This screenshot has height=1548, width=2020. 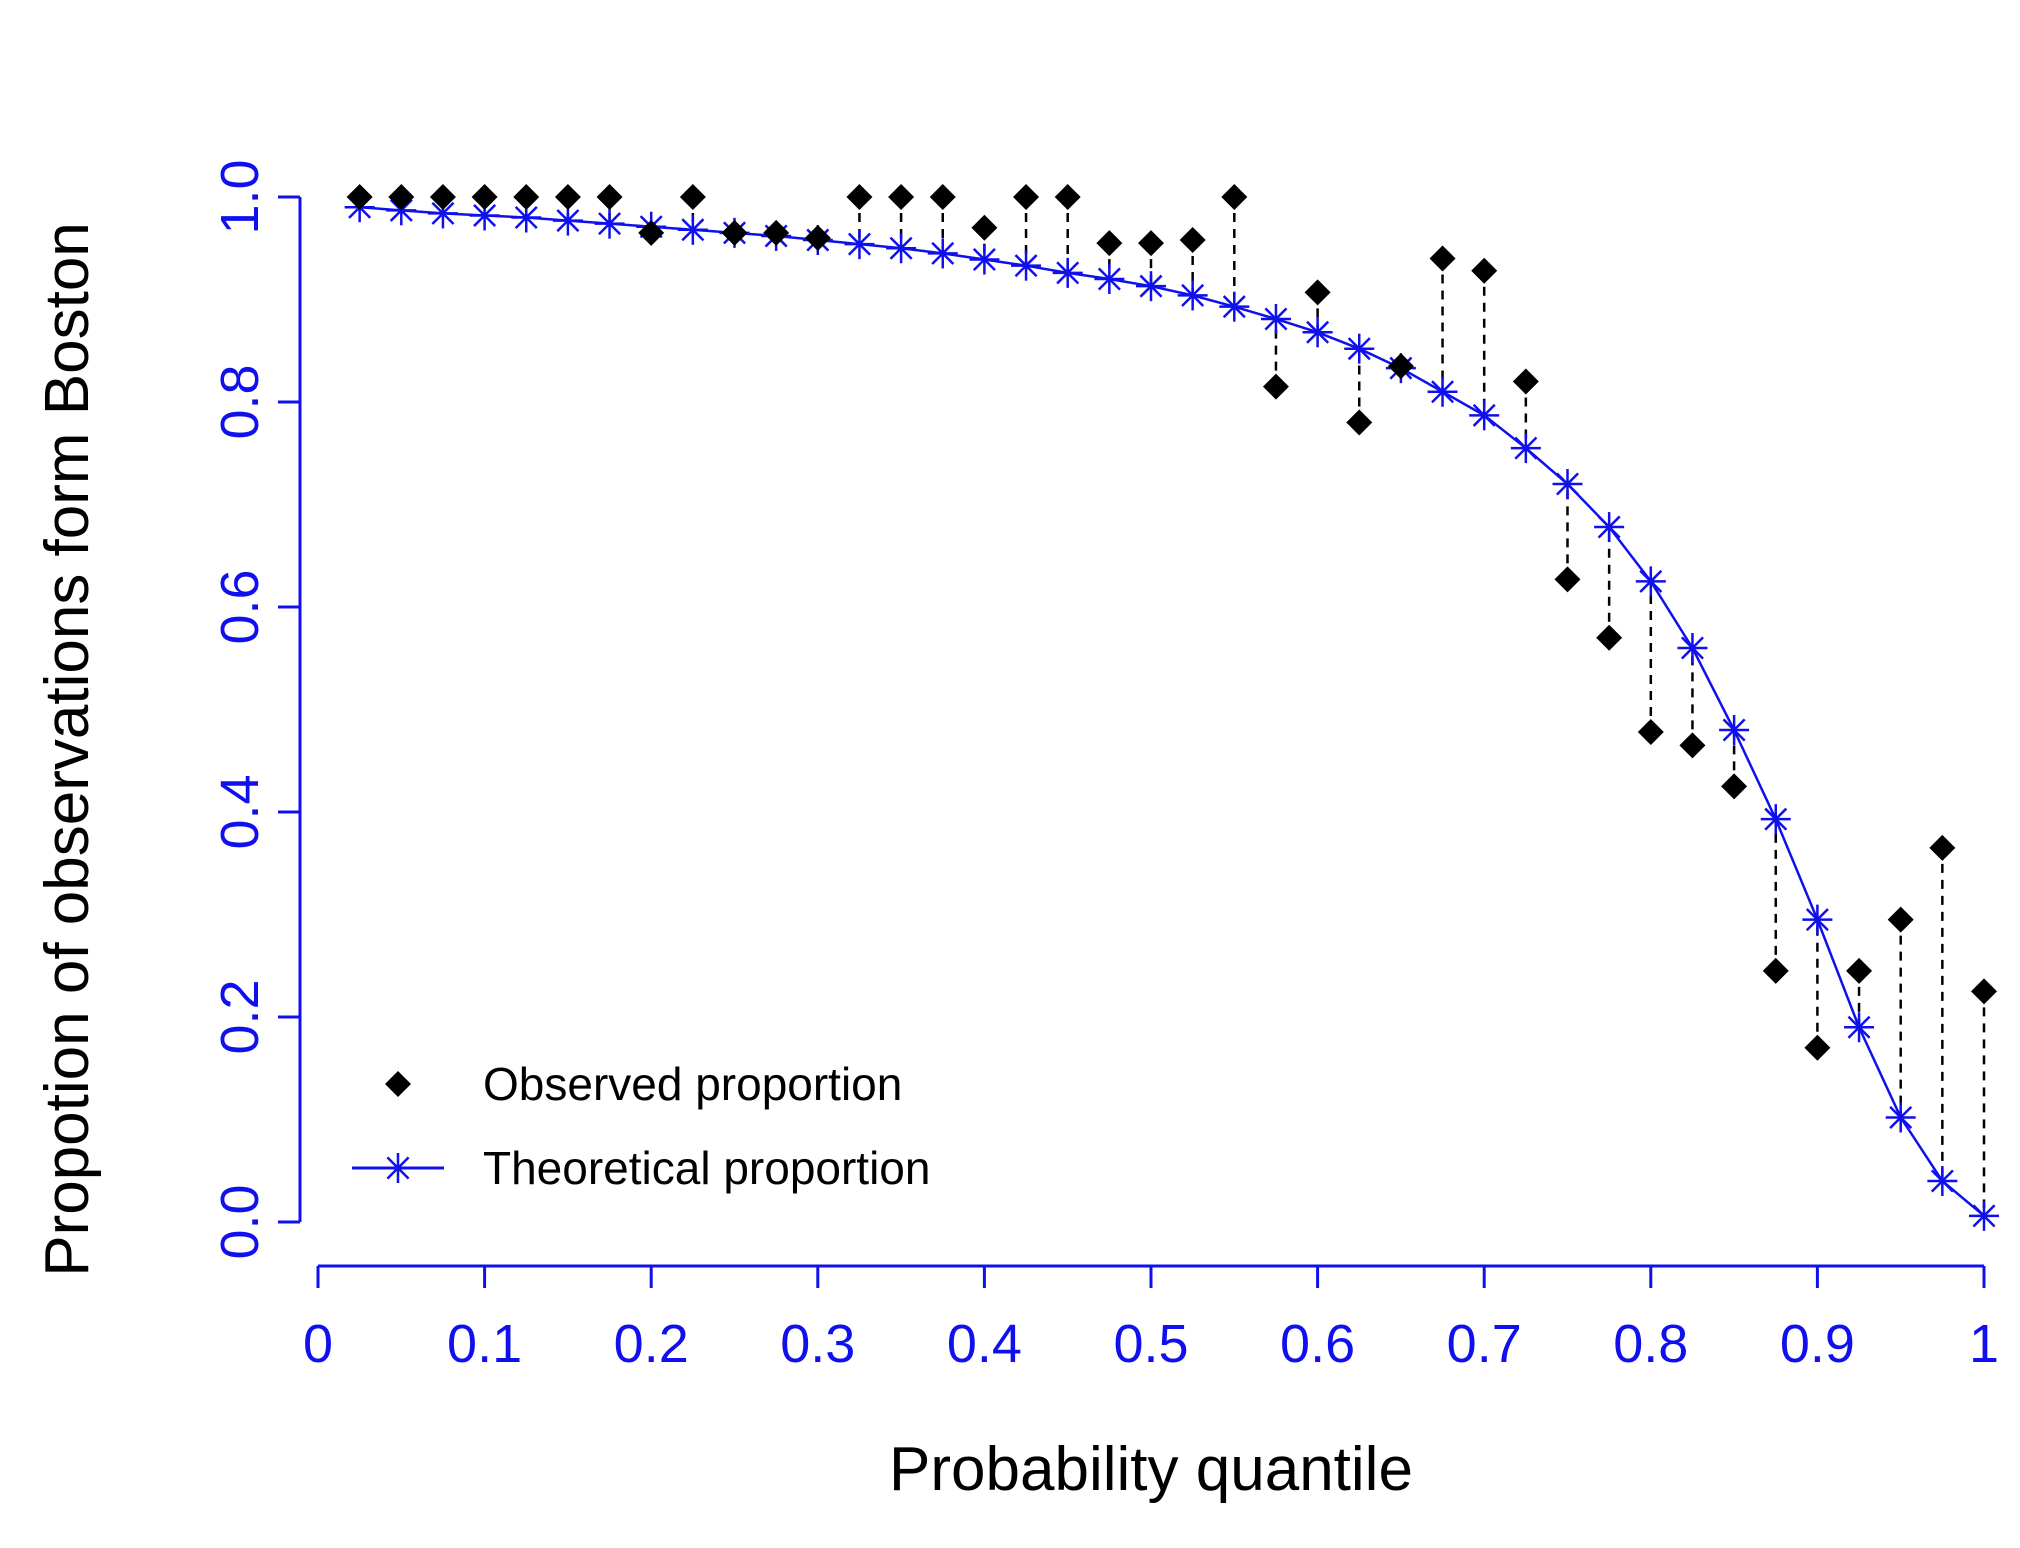 What do you see at coordinates (1984, 1344) in the screenshot?
I see `x-tick-label: 1` at bounding box center [1984, 1344].